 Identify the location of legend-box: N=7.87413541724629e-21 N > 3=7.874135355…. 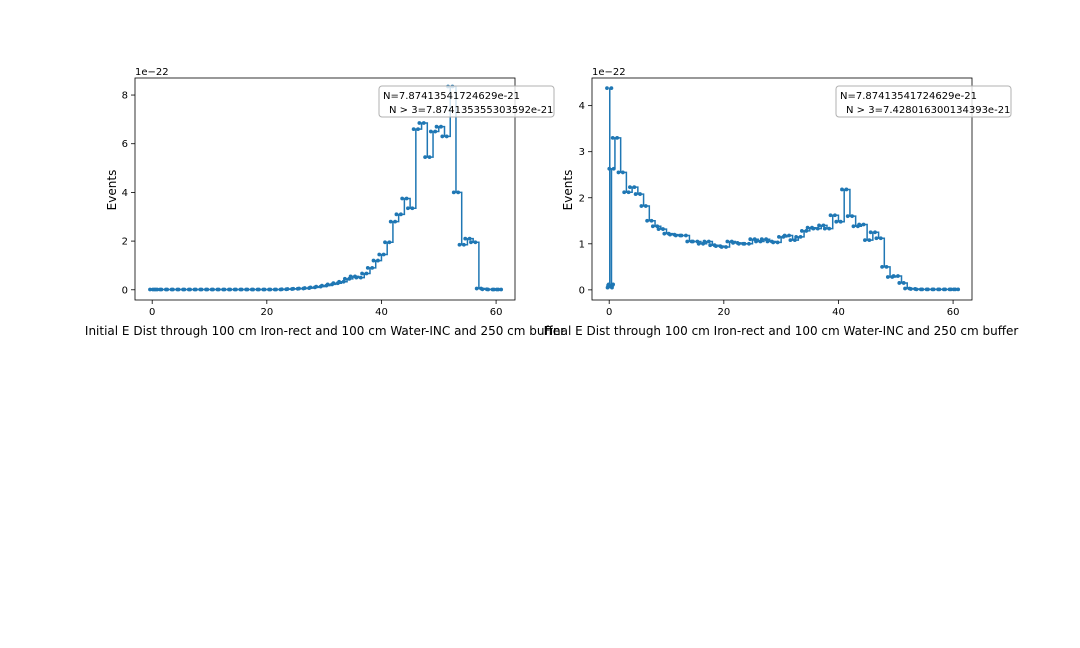
(466, 101).